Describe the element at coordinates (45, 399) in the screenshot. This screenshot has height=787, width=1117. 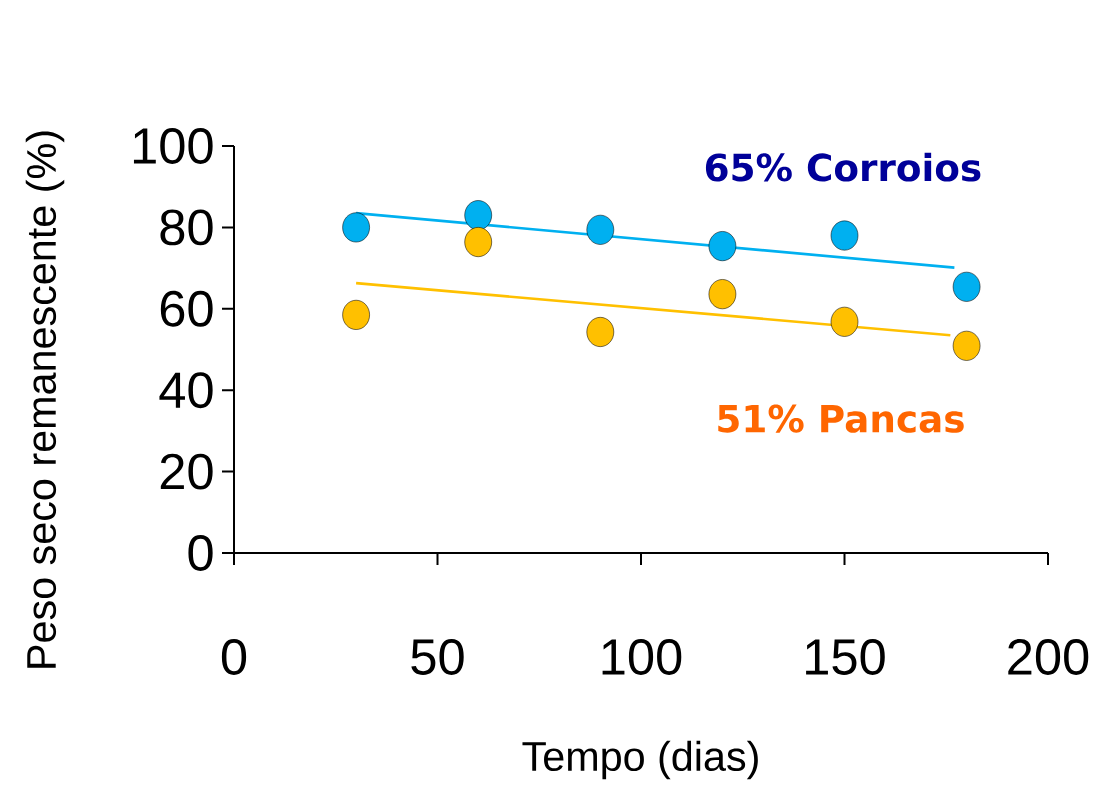
I see `y-axis-title: Peso seco remanescente (%)` at that location.